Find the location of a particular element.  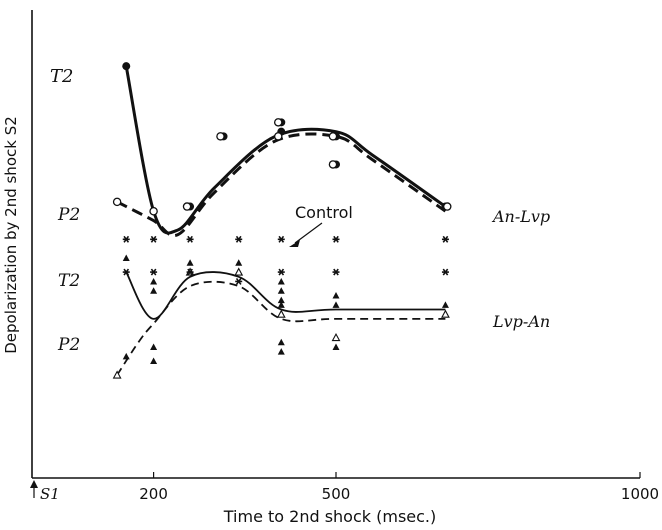

x-tick-label: 200 is located at coordinates (153, 494).